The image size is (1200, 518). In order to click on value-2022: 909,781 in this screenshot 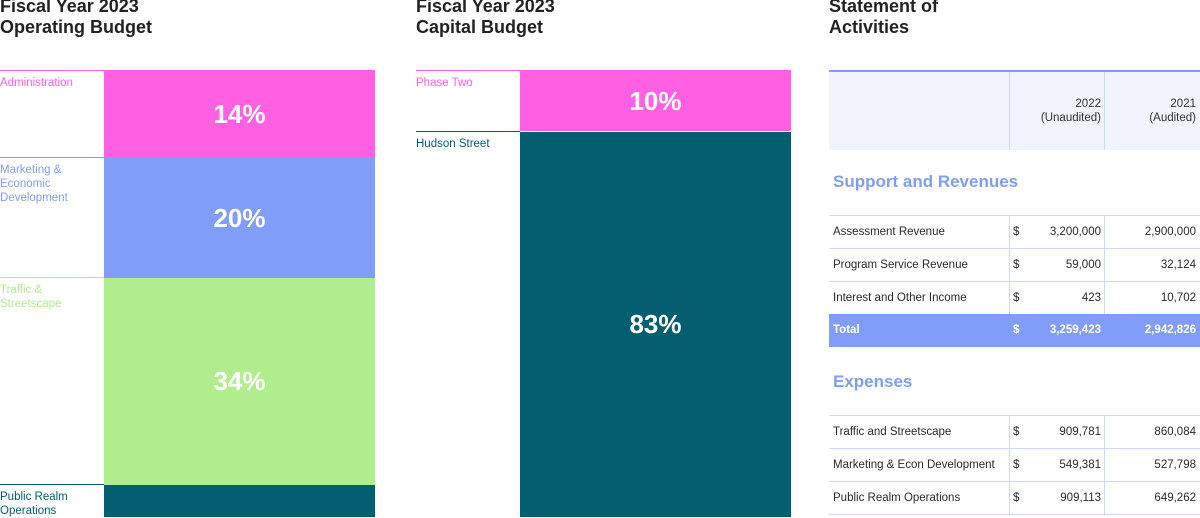, I will do `click(1080, 432)`.